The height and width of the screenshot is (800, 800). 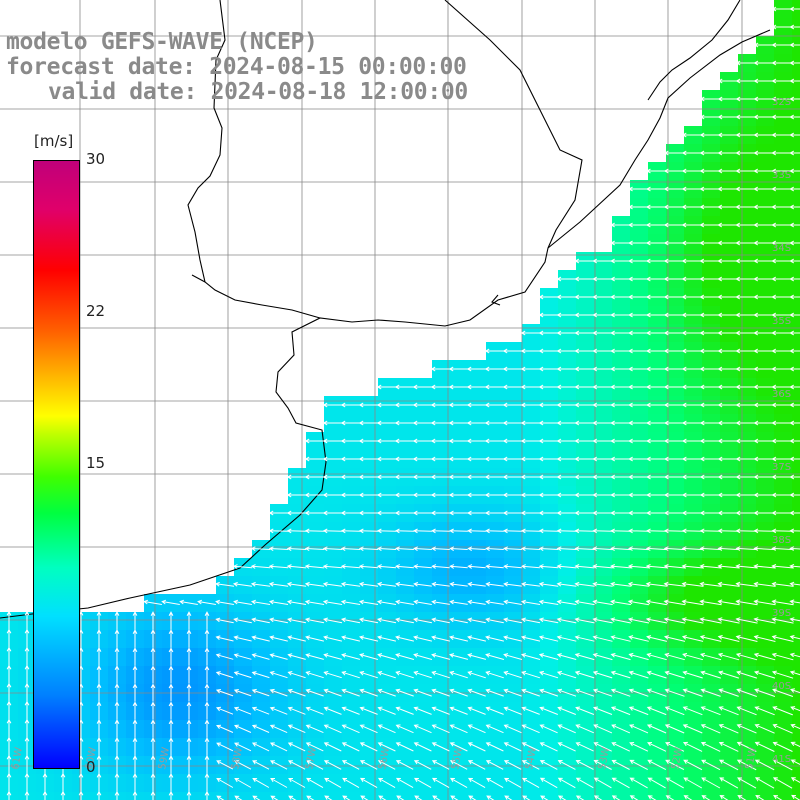 I want to click on lat-label: 32S, so click(x=781, y=102).